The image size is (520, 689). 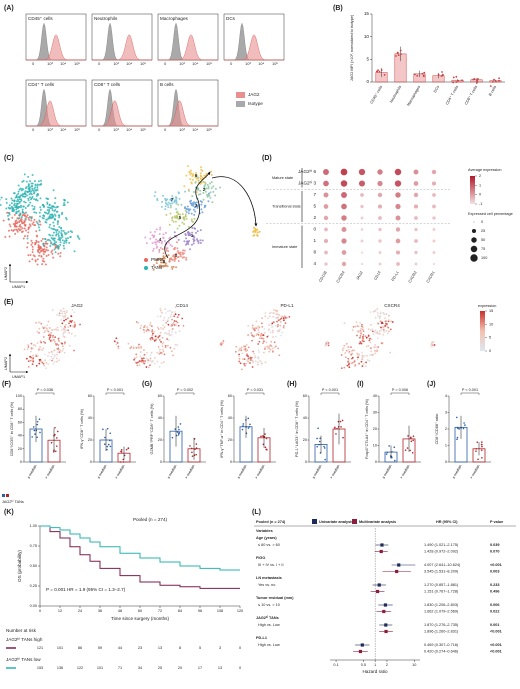 What do you see at coordinates (129, 130) in the screenshot?
I see `x-tick-label: 10⁴` at bounding box center [129, 130].